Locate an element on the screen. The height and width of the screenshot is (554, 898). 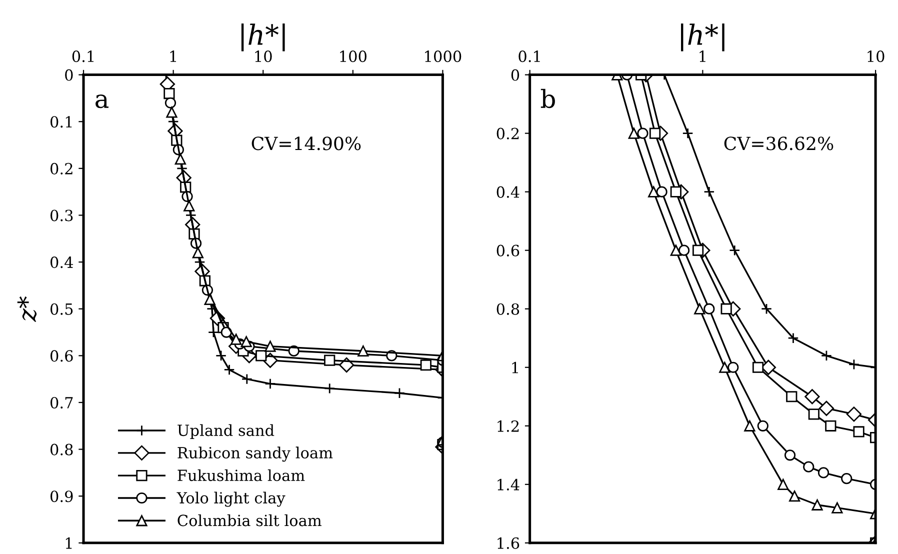
x-tick-label: 100 is located at coordinates (353, 56).